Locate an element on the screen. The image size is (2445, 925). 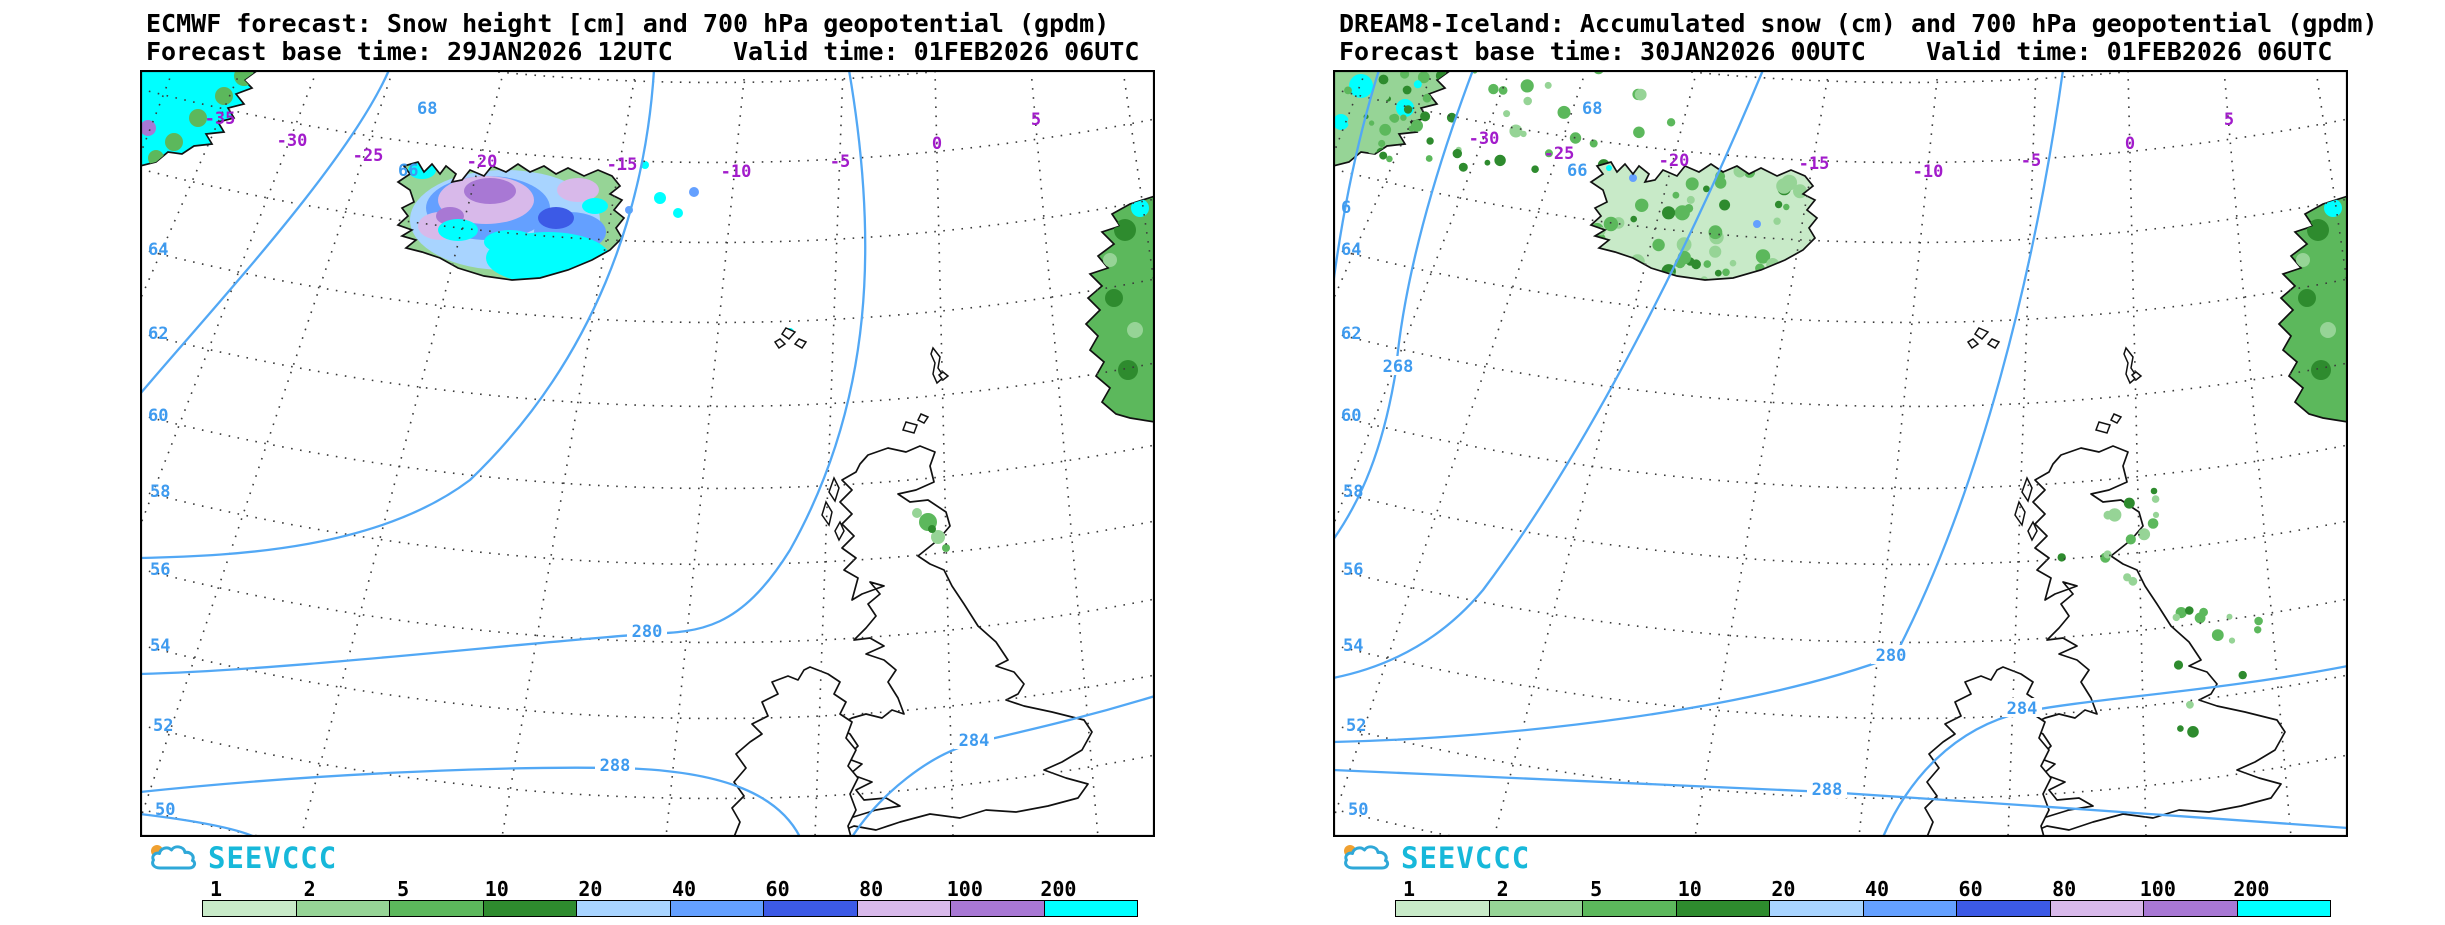
norway-snow is located at coordinates (1126, 289).